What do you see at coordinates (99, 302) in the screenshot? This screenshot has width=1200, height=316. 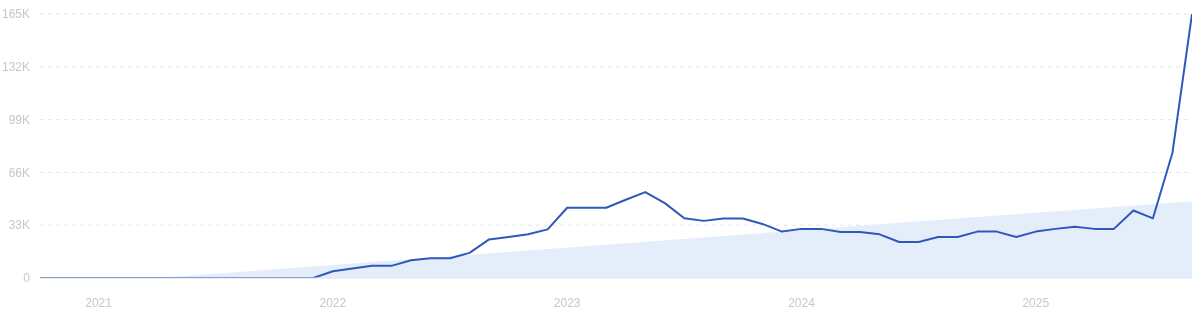 I see `x-tick-label: 2021` at bounding box center [99, 302].